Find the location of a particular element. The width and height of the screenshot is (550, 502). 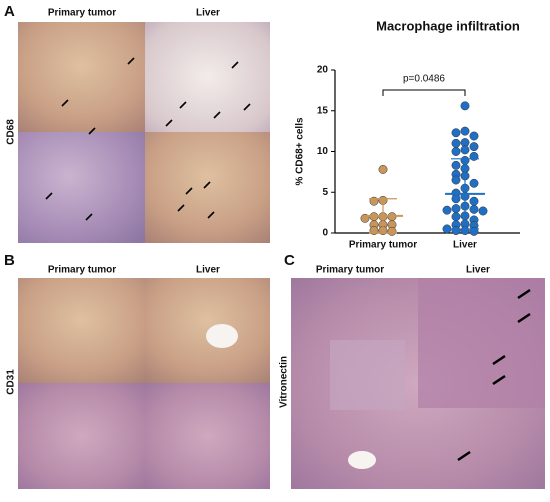

stain-label: CD68 is located at coordinates (11, 132).